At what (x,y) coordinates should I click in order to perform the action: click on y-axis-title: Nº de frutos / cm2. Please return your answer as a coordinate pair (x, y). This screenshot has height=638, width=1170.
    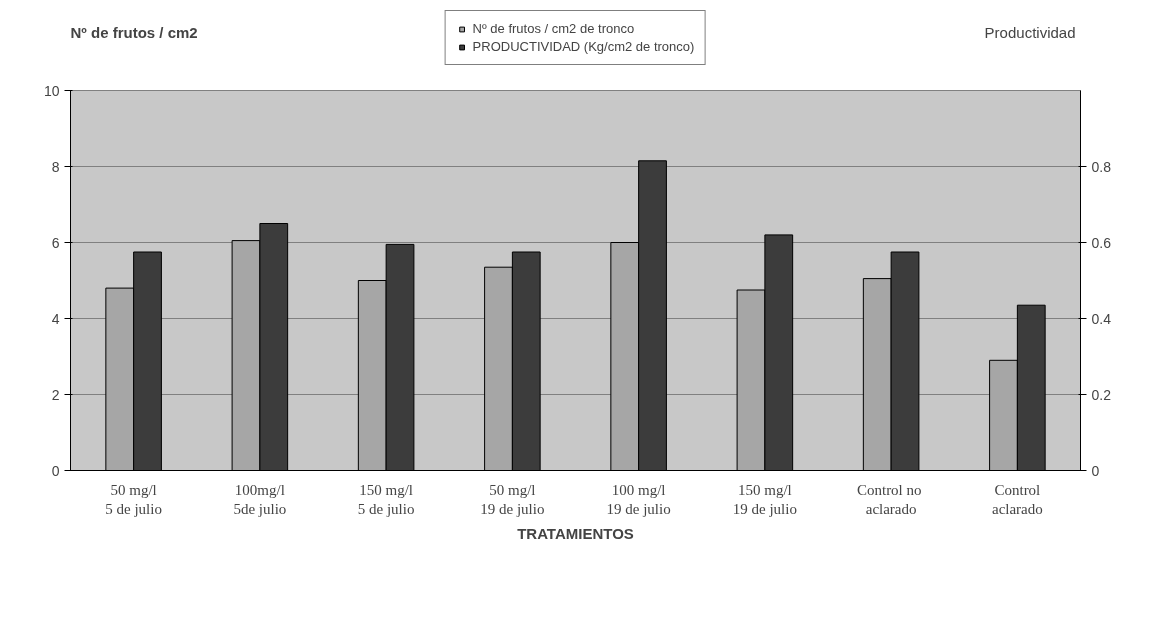
    Looking at the image, I should click on (134, 32).